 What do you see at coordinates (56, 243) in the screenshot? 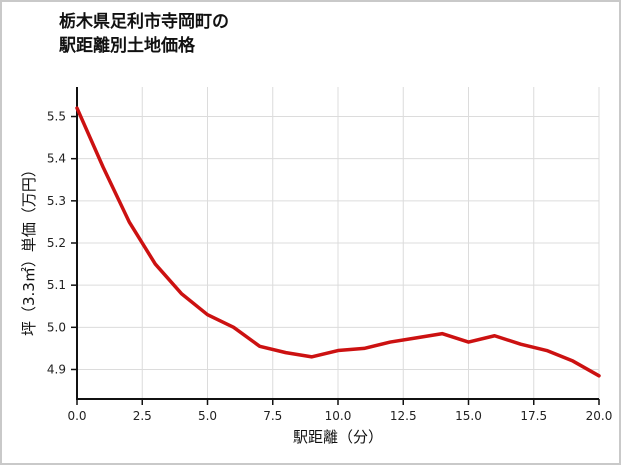
I see `y-tick-label: 5.2` at bounding box center [56, 243].